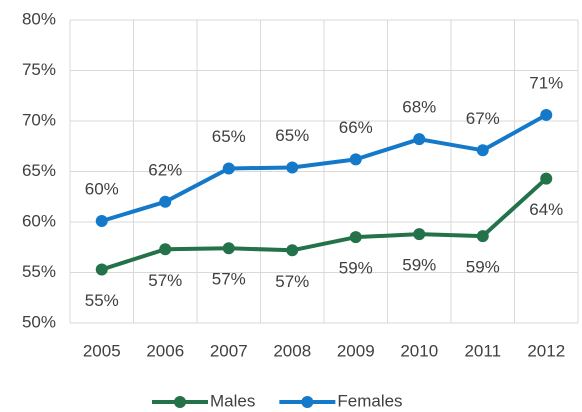 This screenshot has width=582, height=412. What do you see at coordinates (369, 400) in the screenshot?
I see `legend-label: Females` at bounding box center [369, 400].